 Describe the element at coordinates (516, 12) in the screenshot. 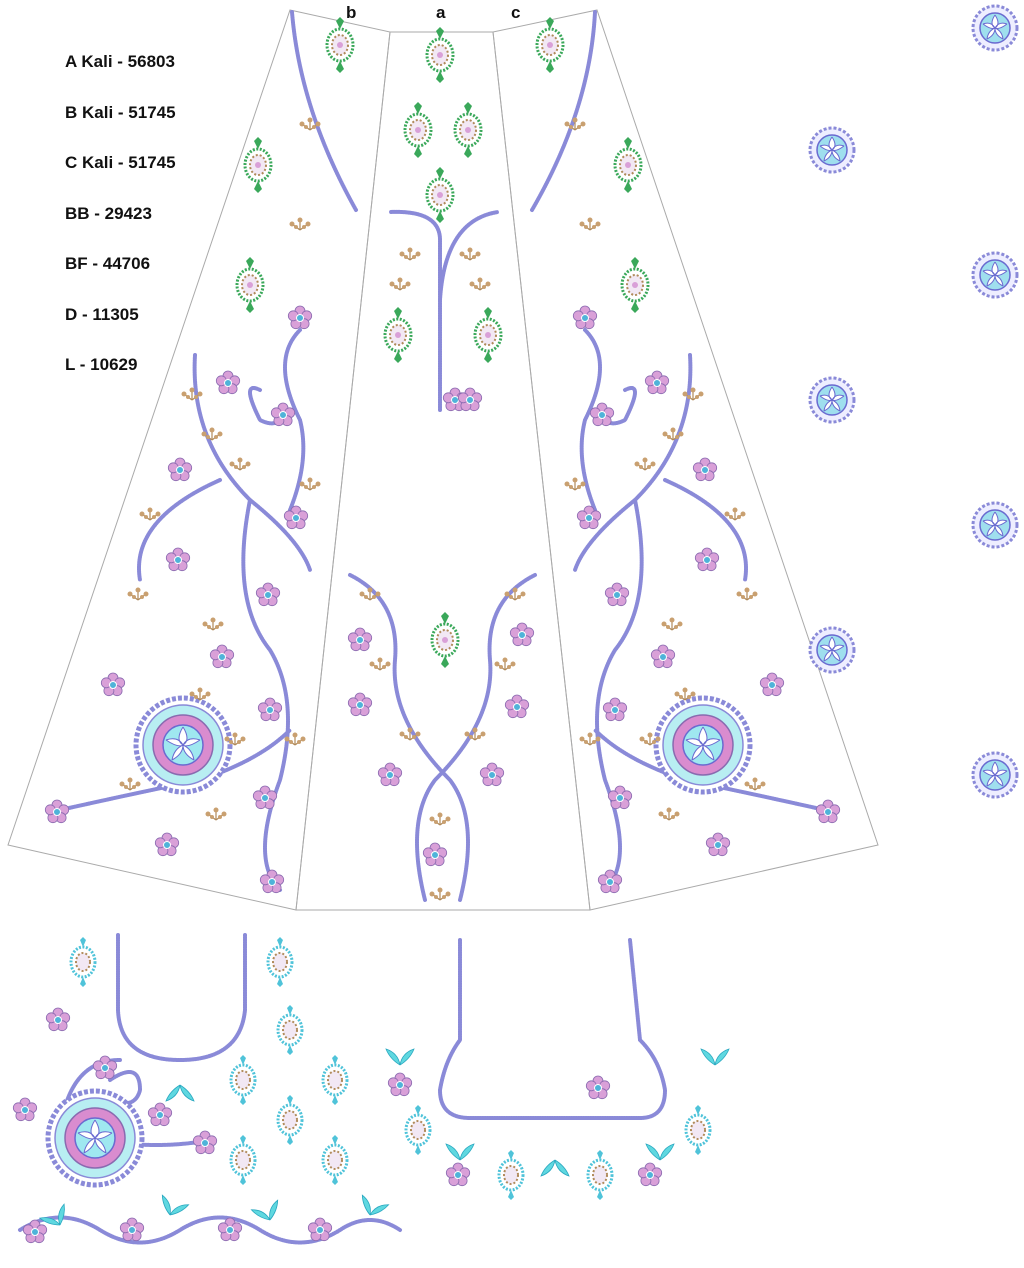

I see `panel-label-c: c` at that location.